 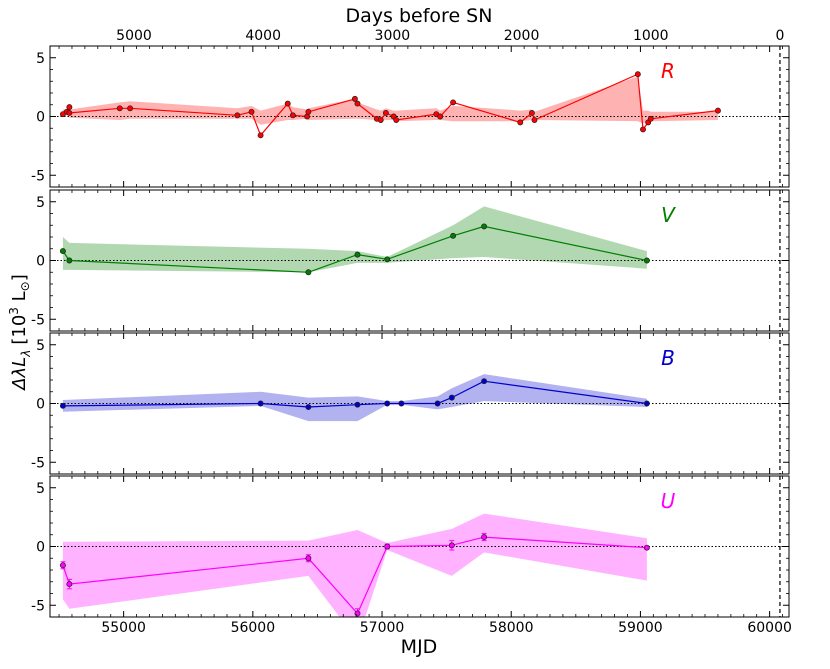 What do you see at coordinates (25, 286) in the screenshot?
I see `y-label-sun: ⊙` at bounding box center [25, 286].